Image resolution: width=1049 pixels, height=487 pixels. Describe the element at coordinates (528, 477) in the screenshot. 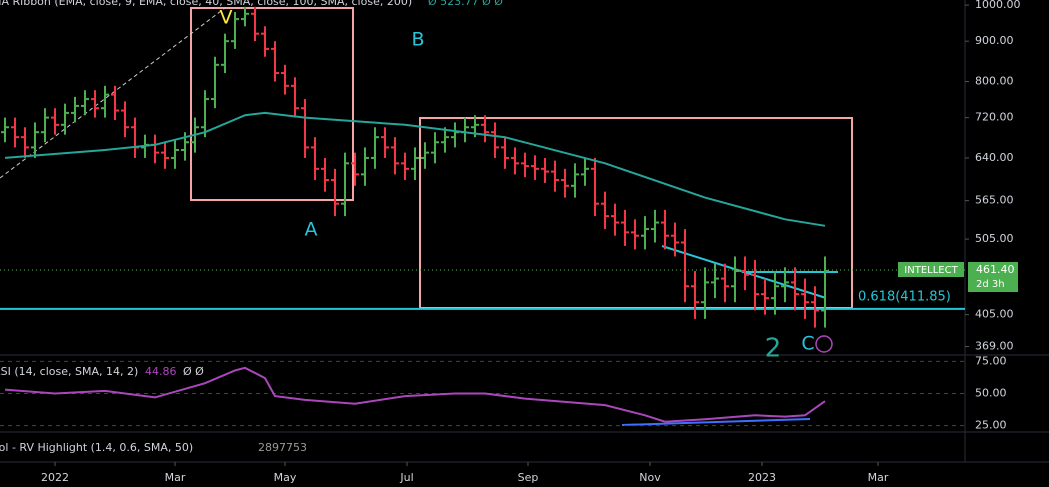

I see `x-tick-label: Sep` at that location.